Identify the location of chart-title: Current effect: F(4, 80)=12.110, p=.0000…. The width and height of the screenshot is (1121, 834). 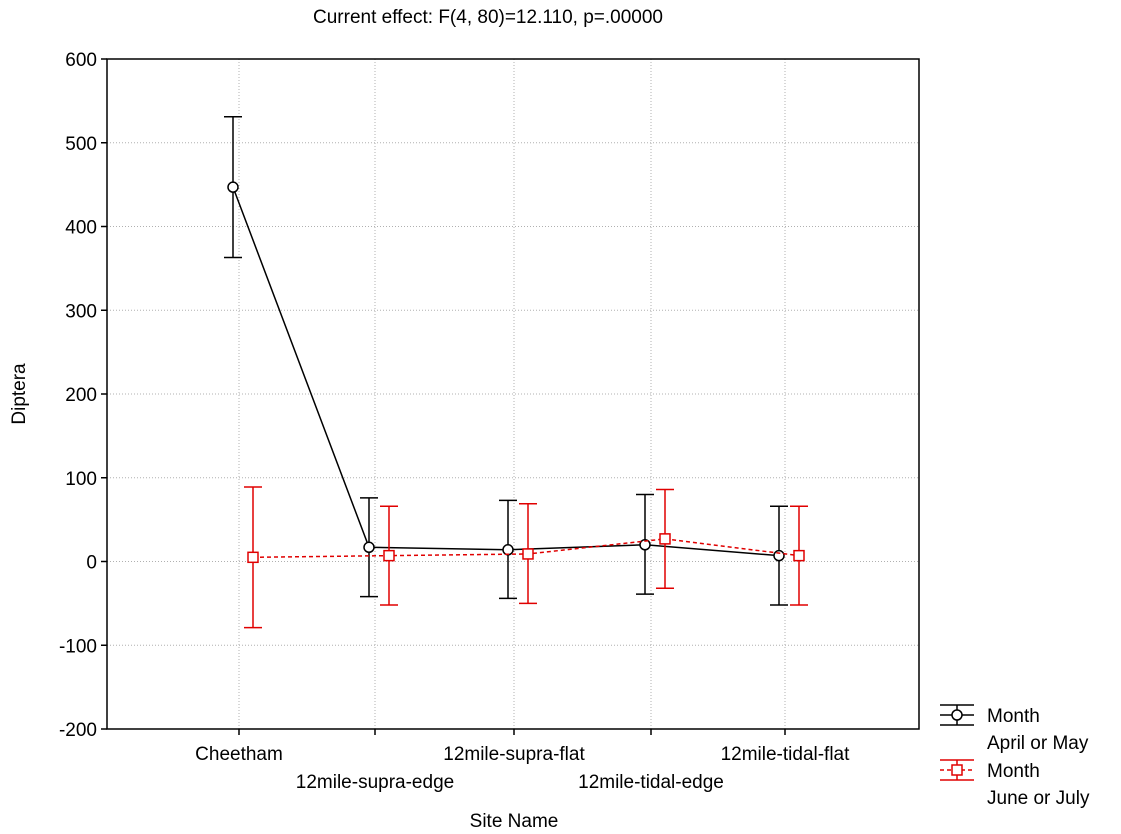
(488, 17).